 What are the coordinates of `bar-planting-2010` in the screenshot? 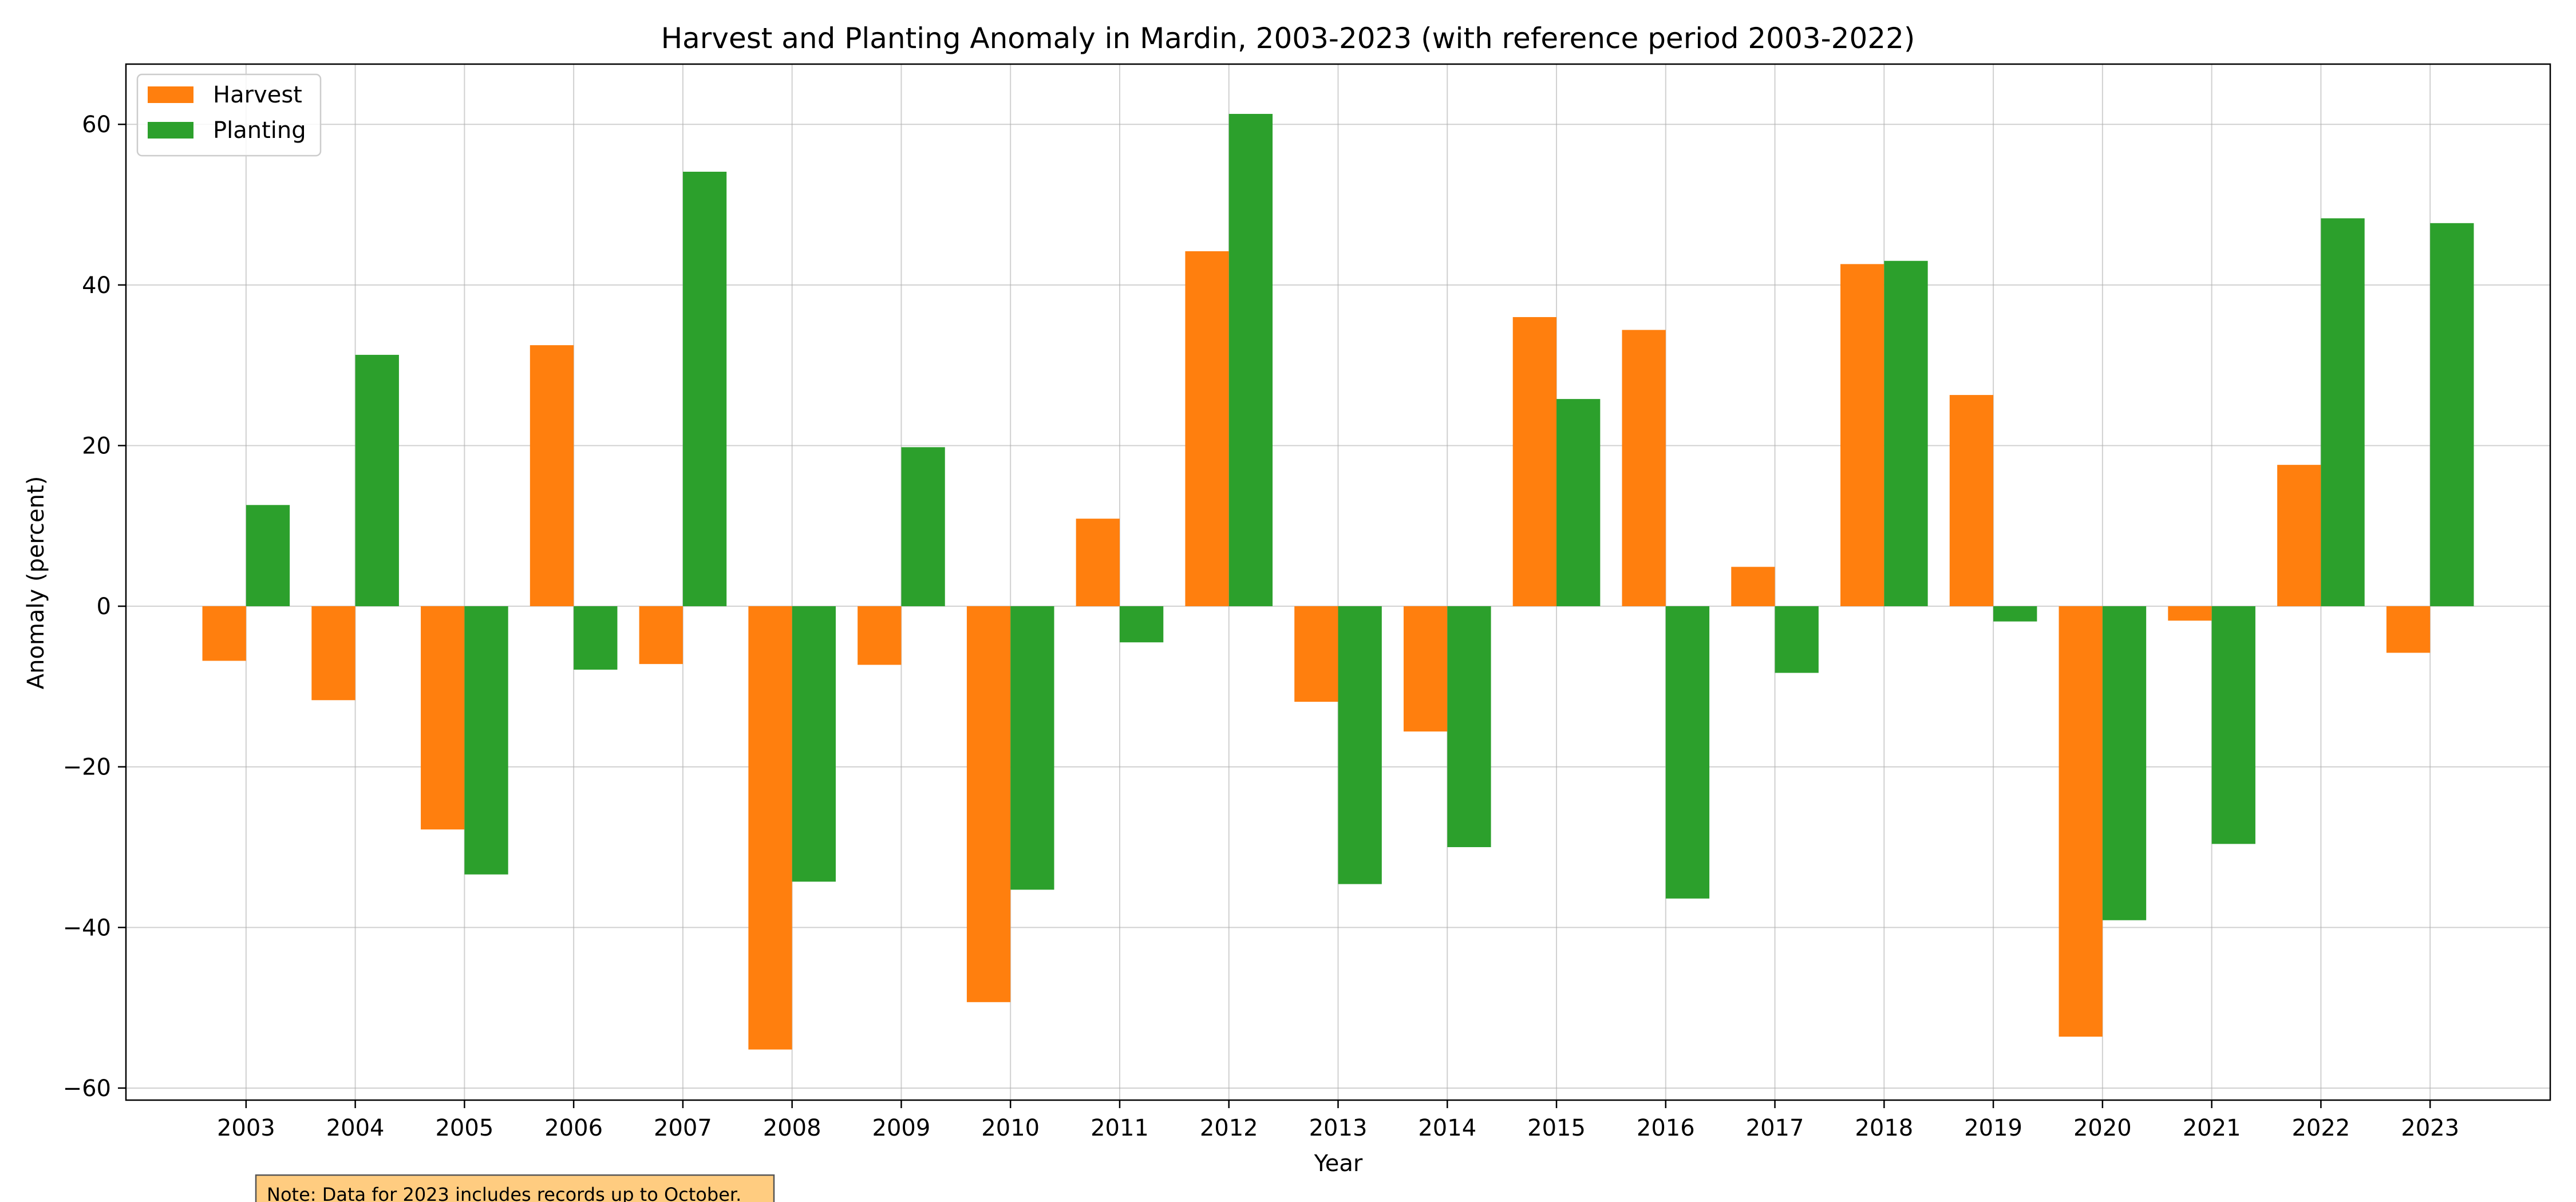 It's located at (1032, 748).